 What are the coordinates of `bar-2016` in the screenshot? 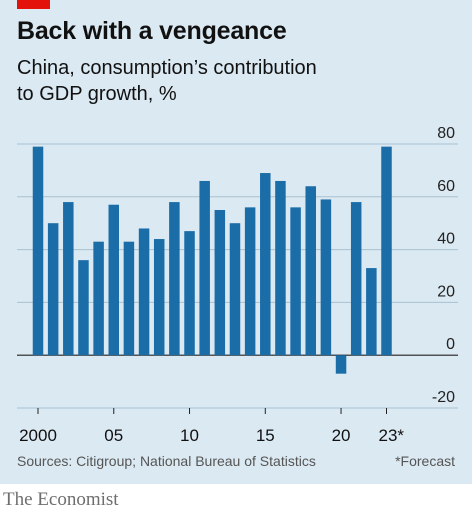 It's located at (280, 268).